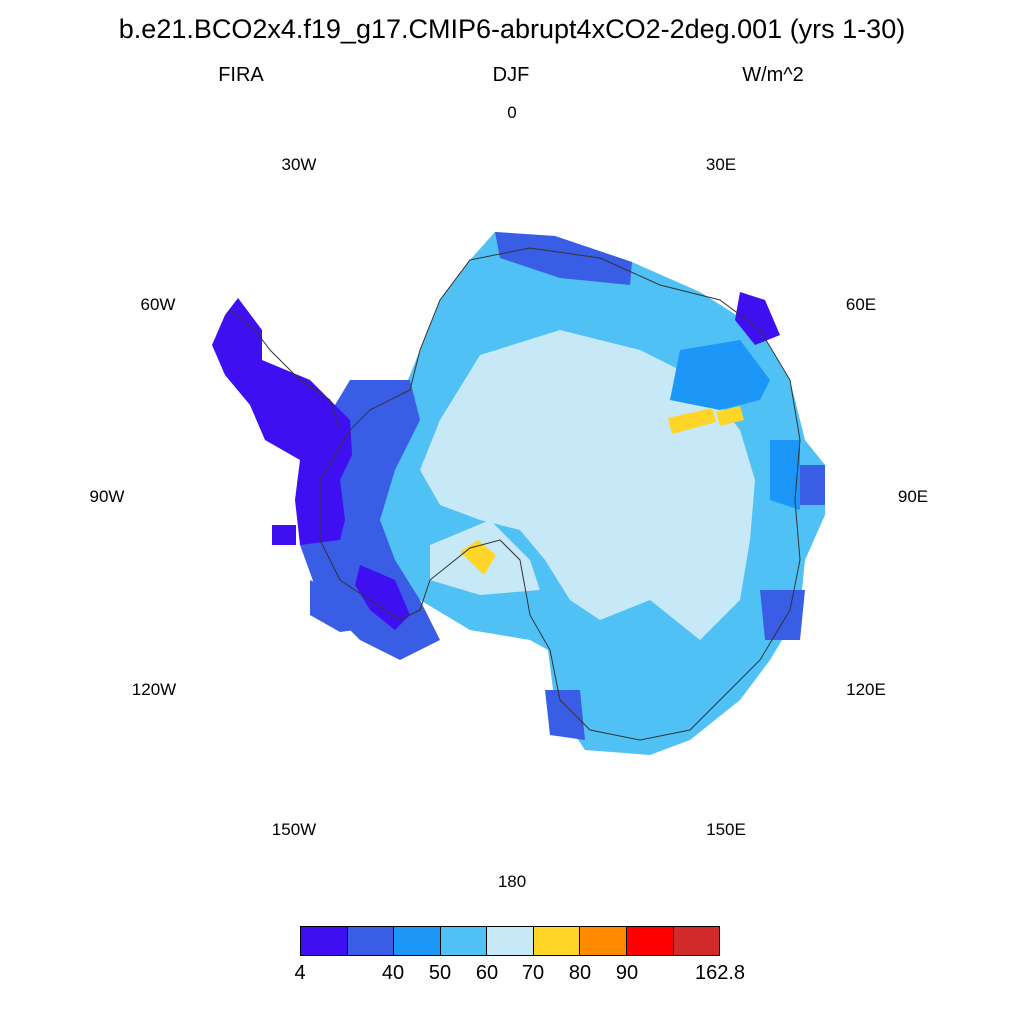 This screenshot has width=1024, height=1024. Describe the element at coordinates (107, 496) in the screenshot. I see `lon-label-90w: 90W` at that location.